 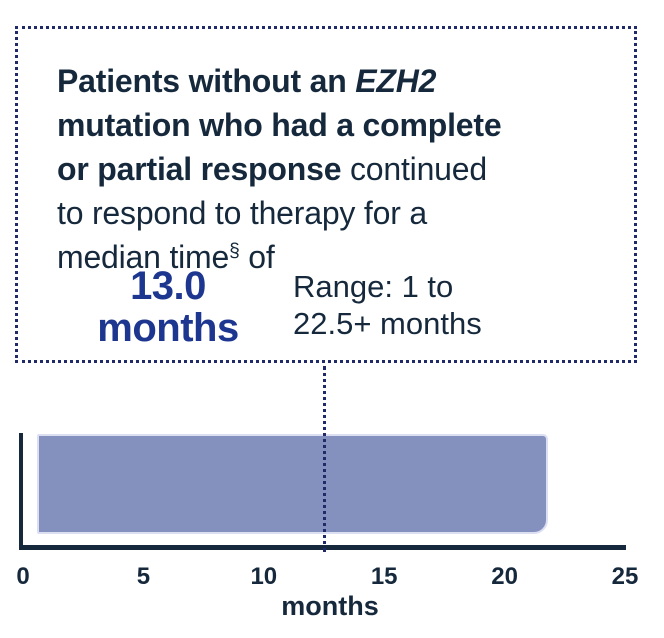 I want to click on x-axis-label: months, so click(x=330, y=606).